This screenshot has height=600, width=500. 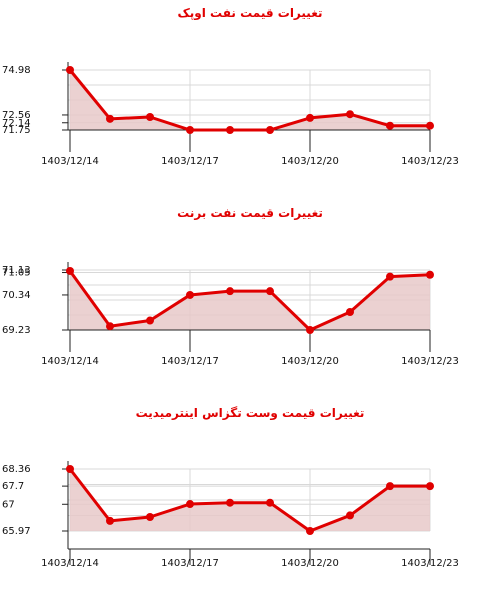 What do you see at coordinates (8, 504) in the screenshot?
I see `y-tick-label: 67` at bounding box center [8, 504].